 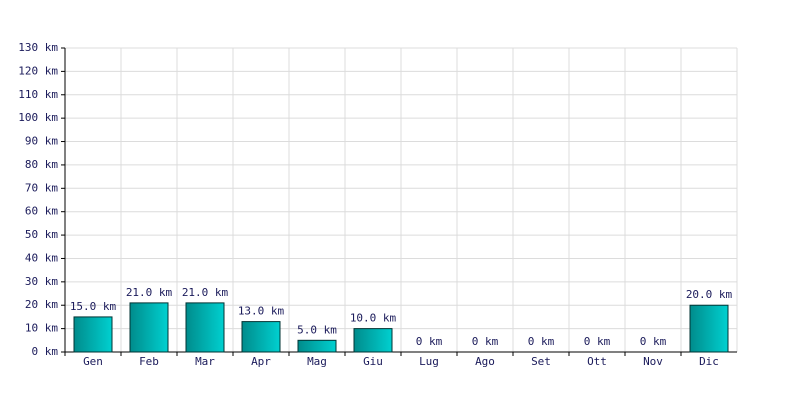 What do you see at coordinates (653, 361) in the screenshot?
I see `x-tick-label: Nov` at bounding box center [653, 361].